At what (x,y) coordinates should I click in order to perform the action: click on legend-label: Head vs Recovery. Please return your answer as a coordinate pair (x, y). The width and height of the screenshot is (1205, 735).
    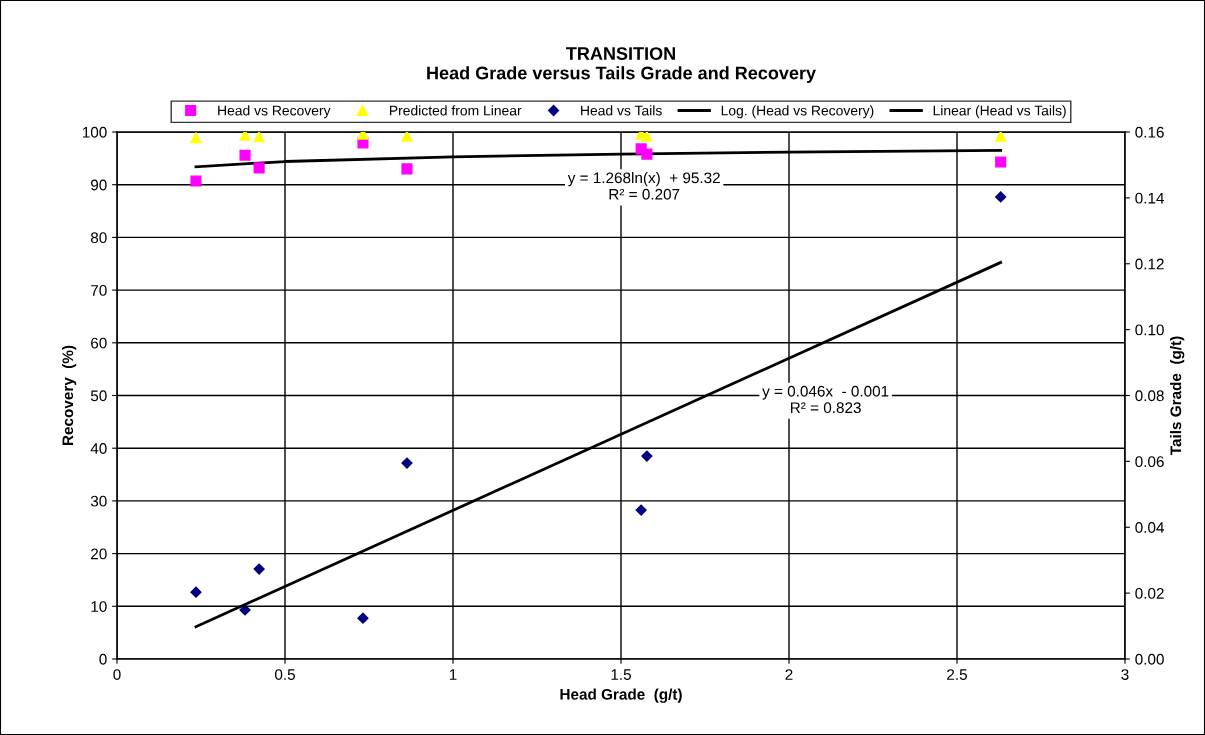
    Looking at the image, I should click on (274, 112).